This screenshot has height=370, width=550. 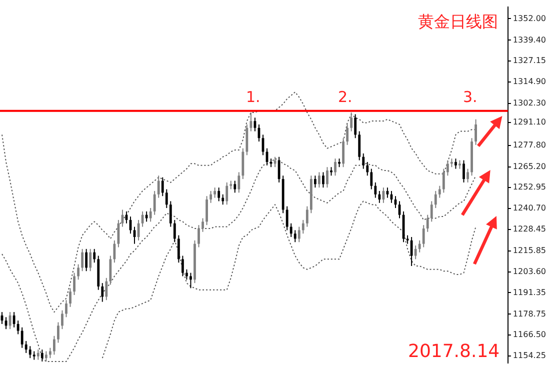 What do you see at coordinates (529, 18) in the screenshot?
I see `y-tick-label: 1352.00` at bounding box center [529, 18].